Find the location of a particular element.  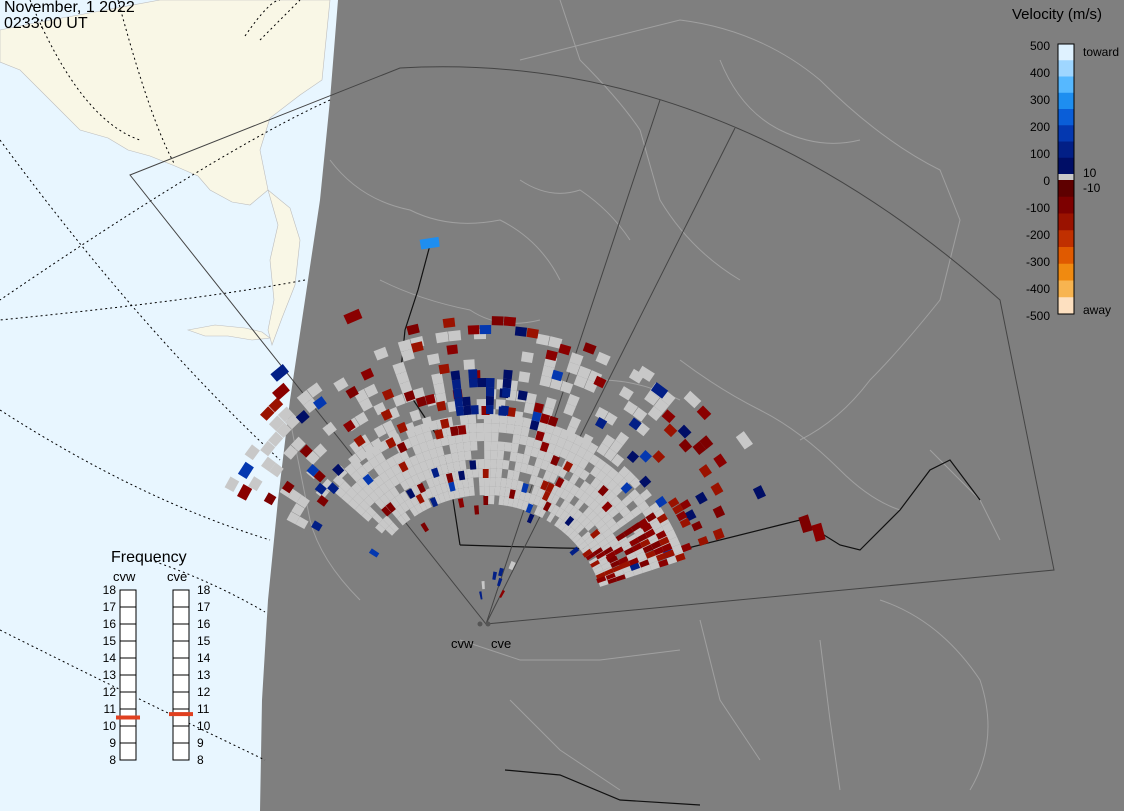

sunlit-land-alaska is located at coordinates (165, 103).